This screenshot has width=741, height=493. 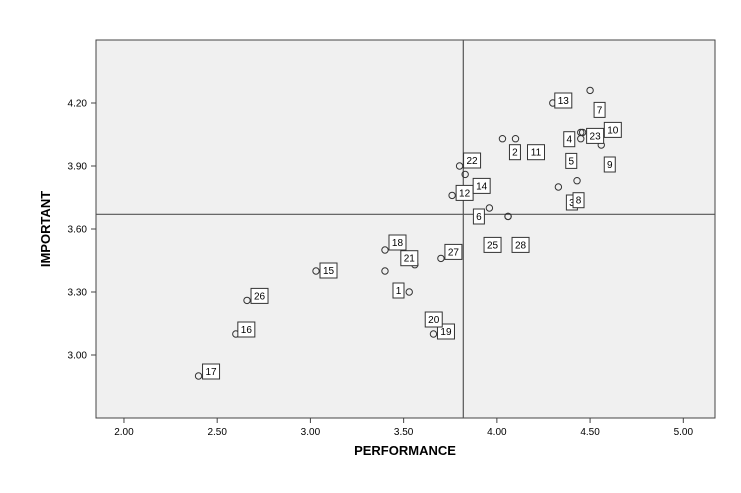 What do you see at coordinates (78, 167) in the screenshot?
I see `y-tick-label: 3.90` at bounding box center [78, 167].